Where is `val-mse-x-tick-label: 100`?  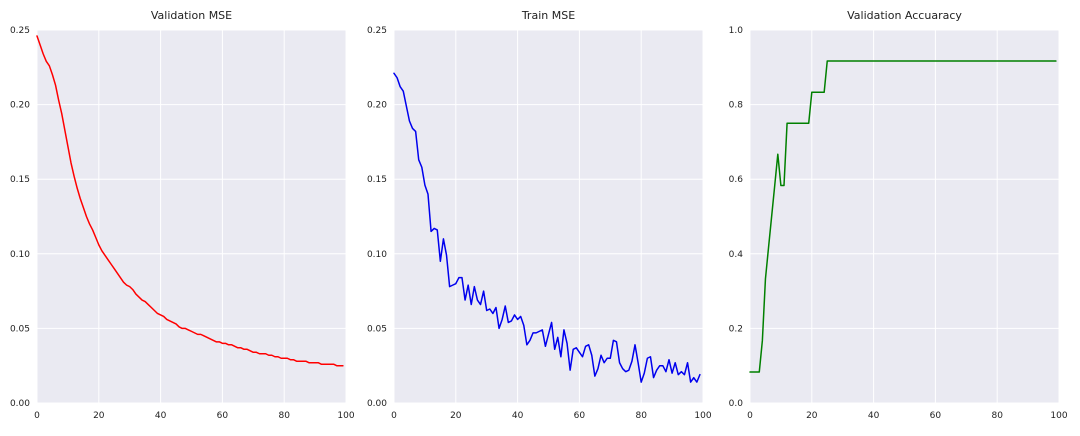
val-mse-x-tick-label: 100 is located at coordinates (345, 416).